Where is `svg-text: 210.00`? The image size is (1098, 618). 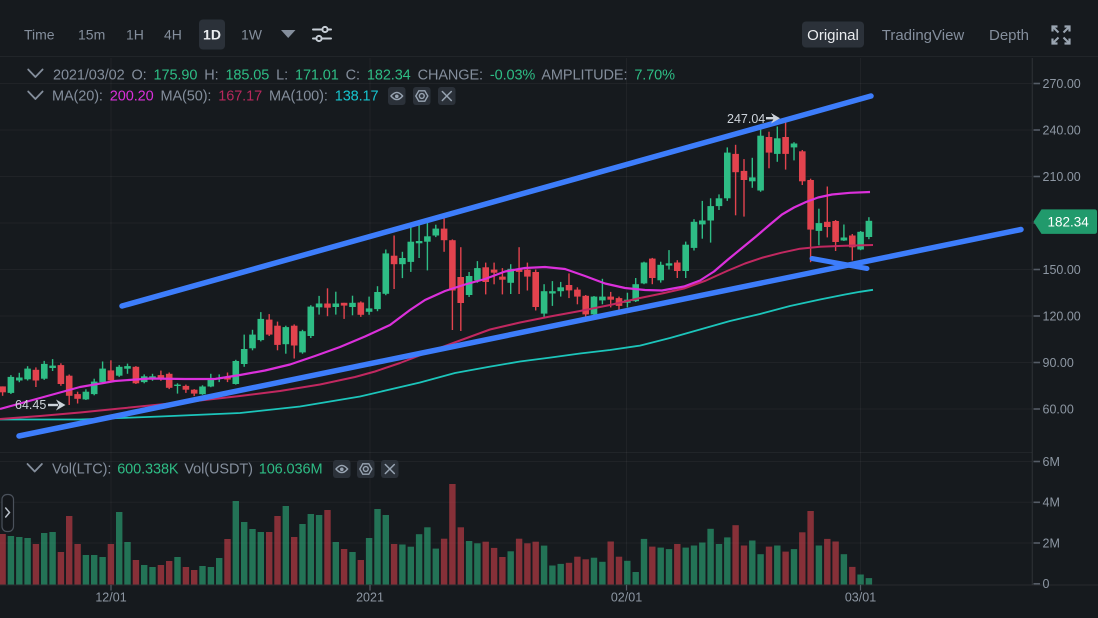 svg-text: 210.00 is located at coordinates (1062, 177).